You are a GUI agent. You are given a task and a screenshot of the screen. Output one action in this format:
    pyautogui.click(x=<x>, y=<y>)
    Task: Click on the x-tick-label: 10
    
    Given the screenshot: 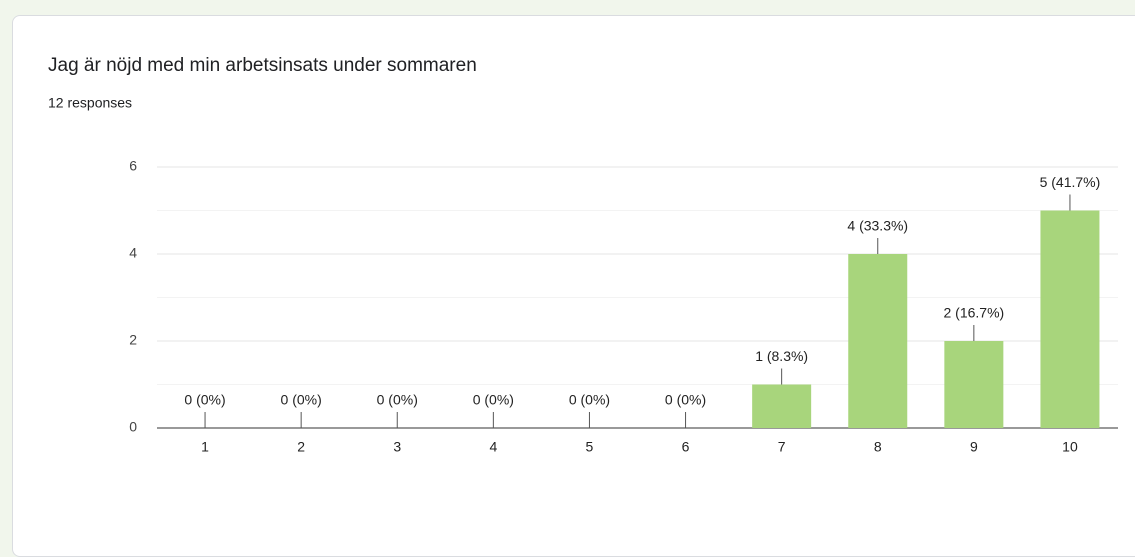 What is the action you would take?
    pyautogui.click(x=1070, y=447)
    